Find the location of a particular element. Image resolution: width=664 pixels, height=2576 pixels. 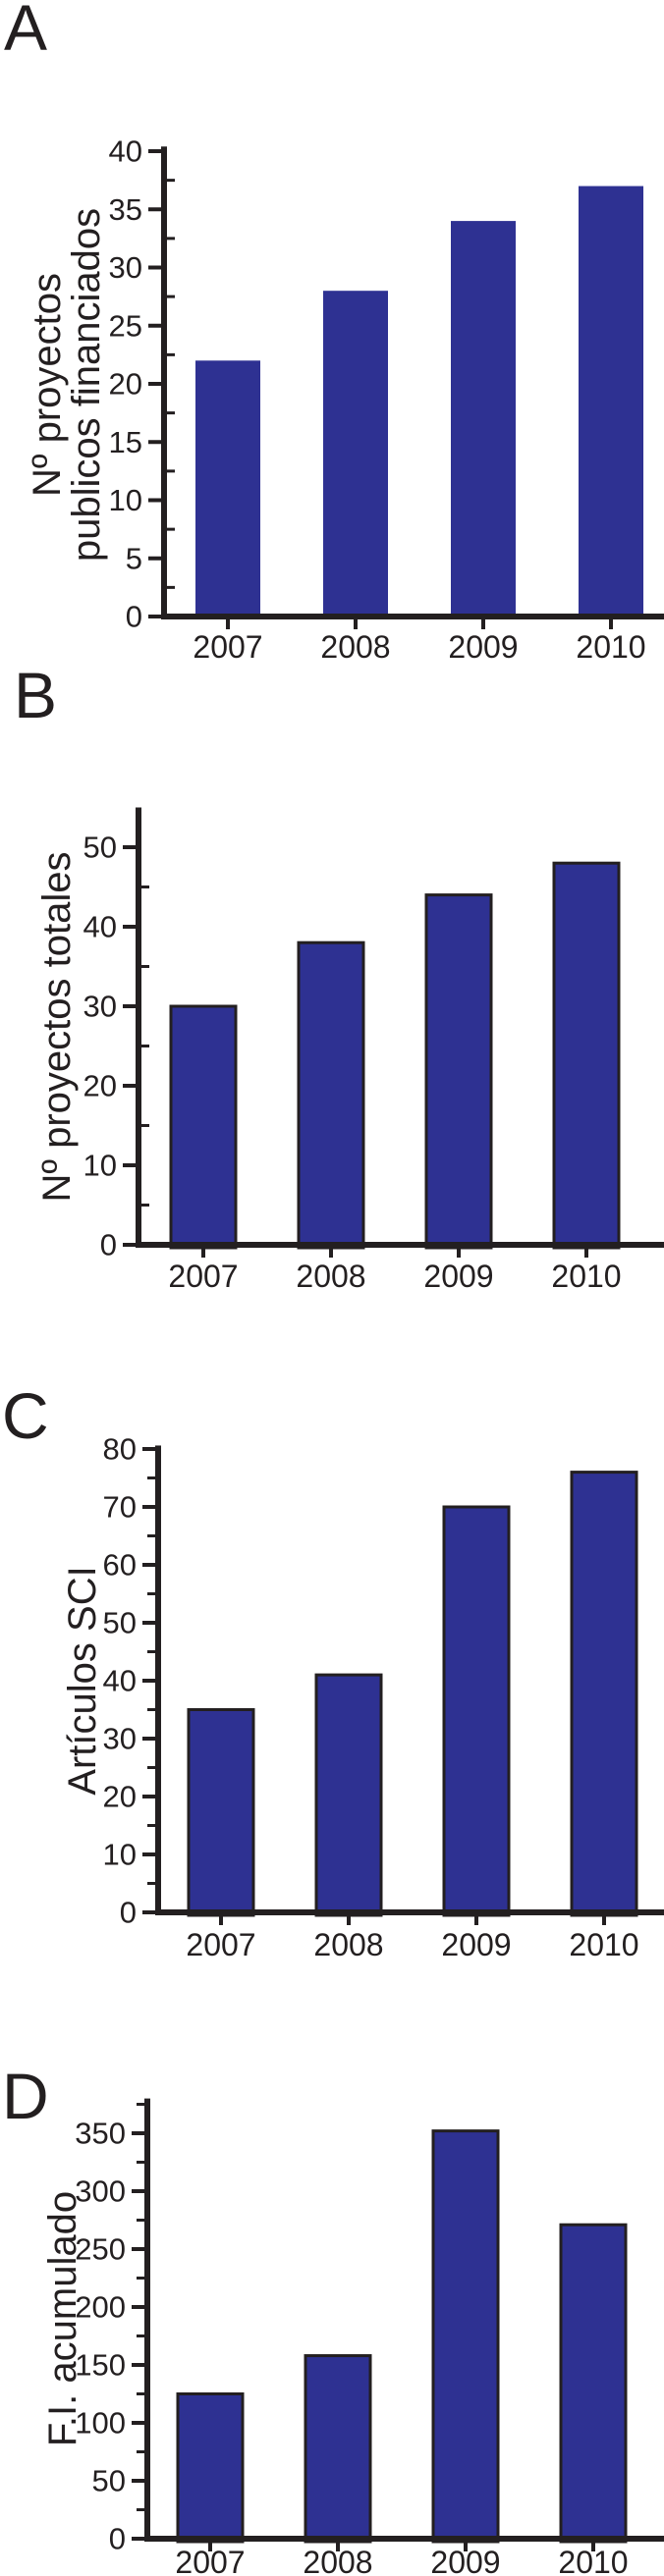

bar-d-2008 is located at coordinates (338, 2449).